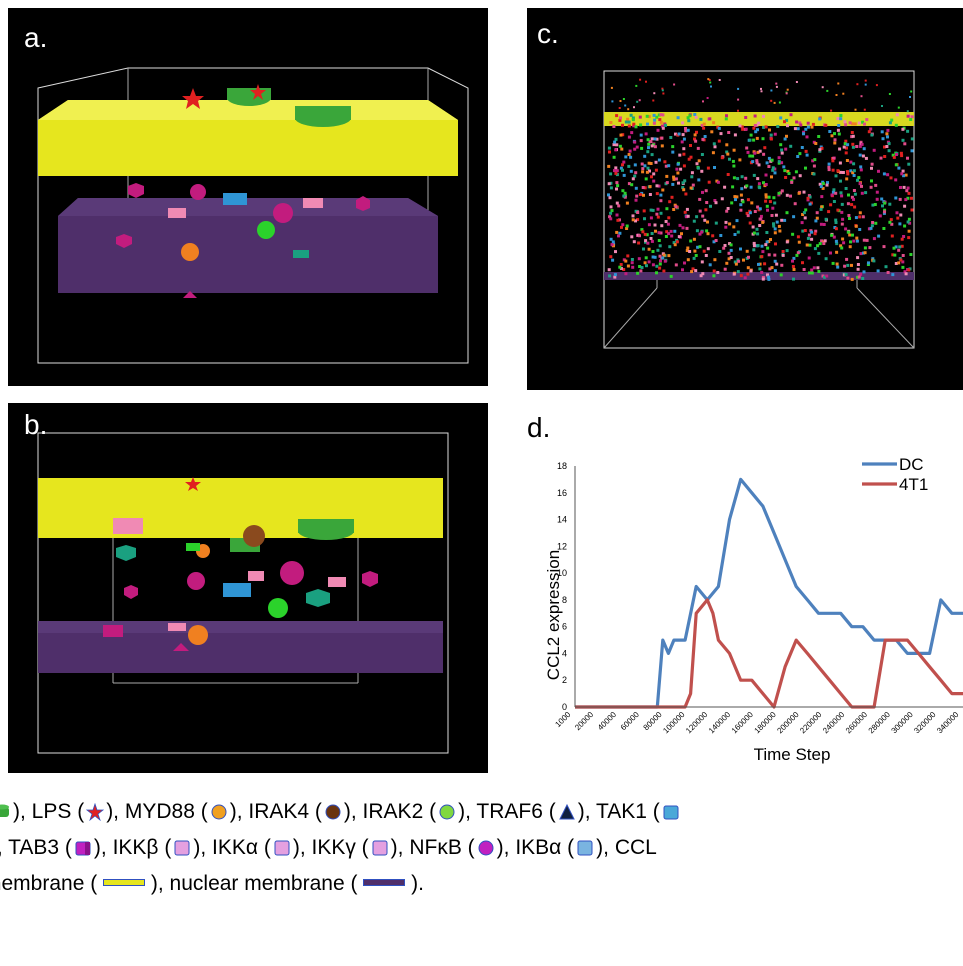 The height and width of the screenshot is (966, 963). Describe the element at coordinates (5, 812) in the screenshot. I see `green-cylinder-icon` at that location.